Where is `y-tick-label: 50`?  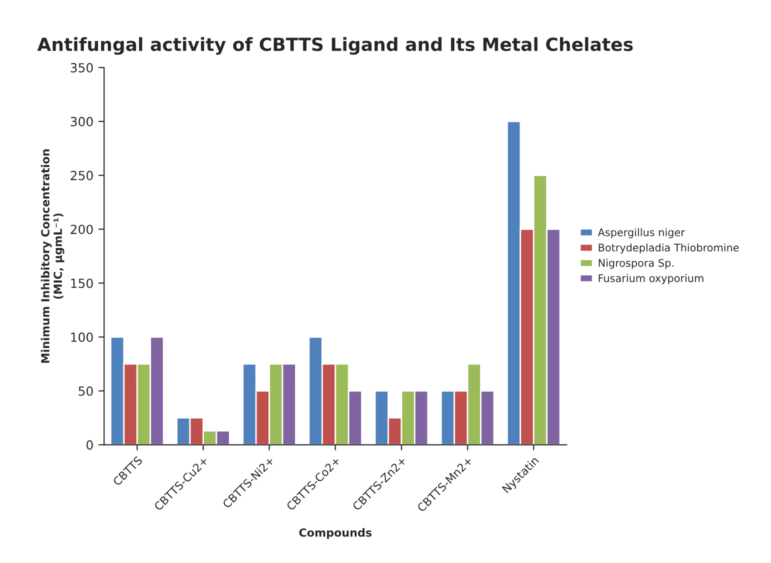 y-tick-label: 50 is located at coordinates (85, 391).